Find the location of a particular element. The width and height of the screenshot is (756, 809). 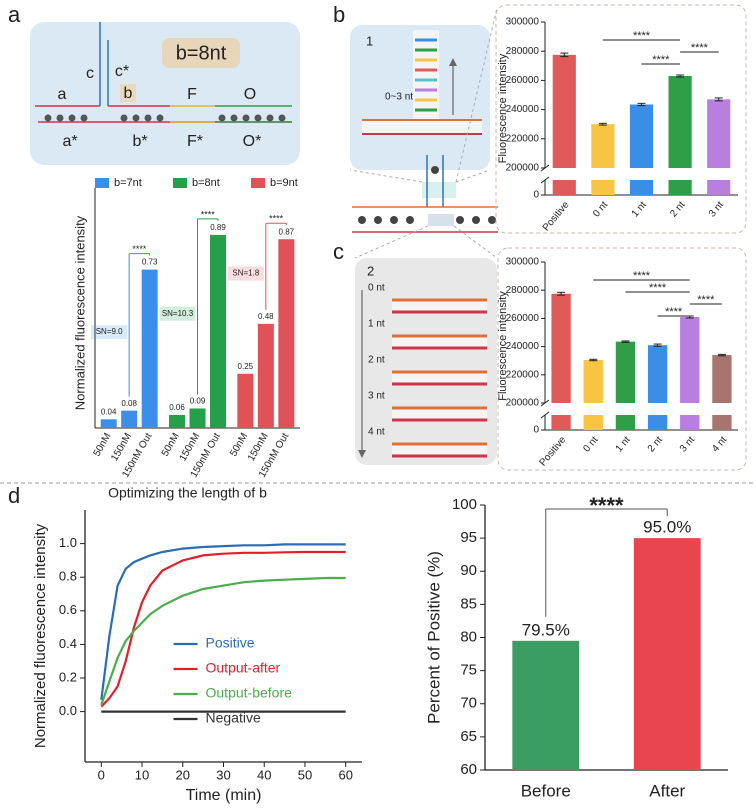

y-axis-title: Normalized fluorescence intensity is located at coordinates (79, 312).